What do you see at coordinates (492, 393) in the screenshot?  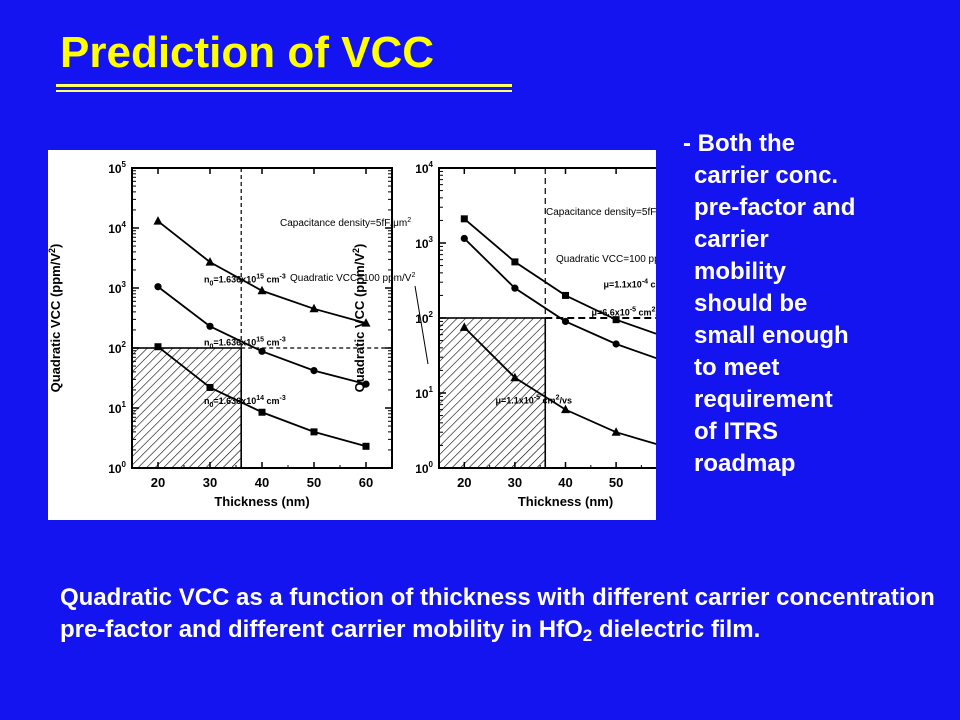 I see `hatched-region` at bounding box center [492, 393].